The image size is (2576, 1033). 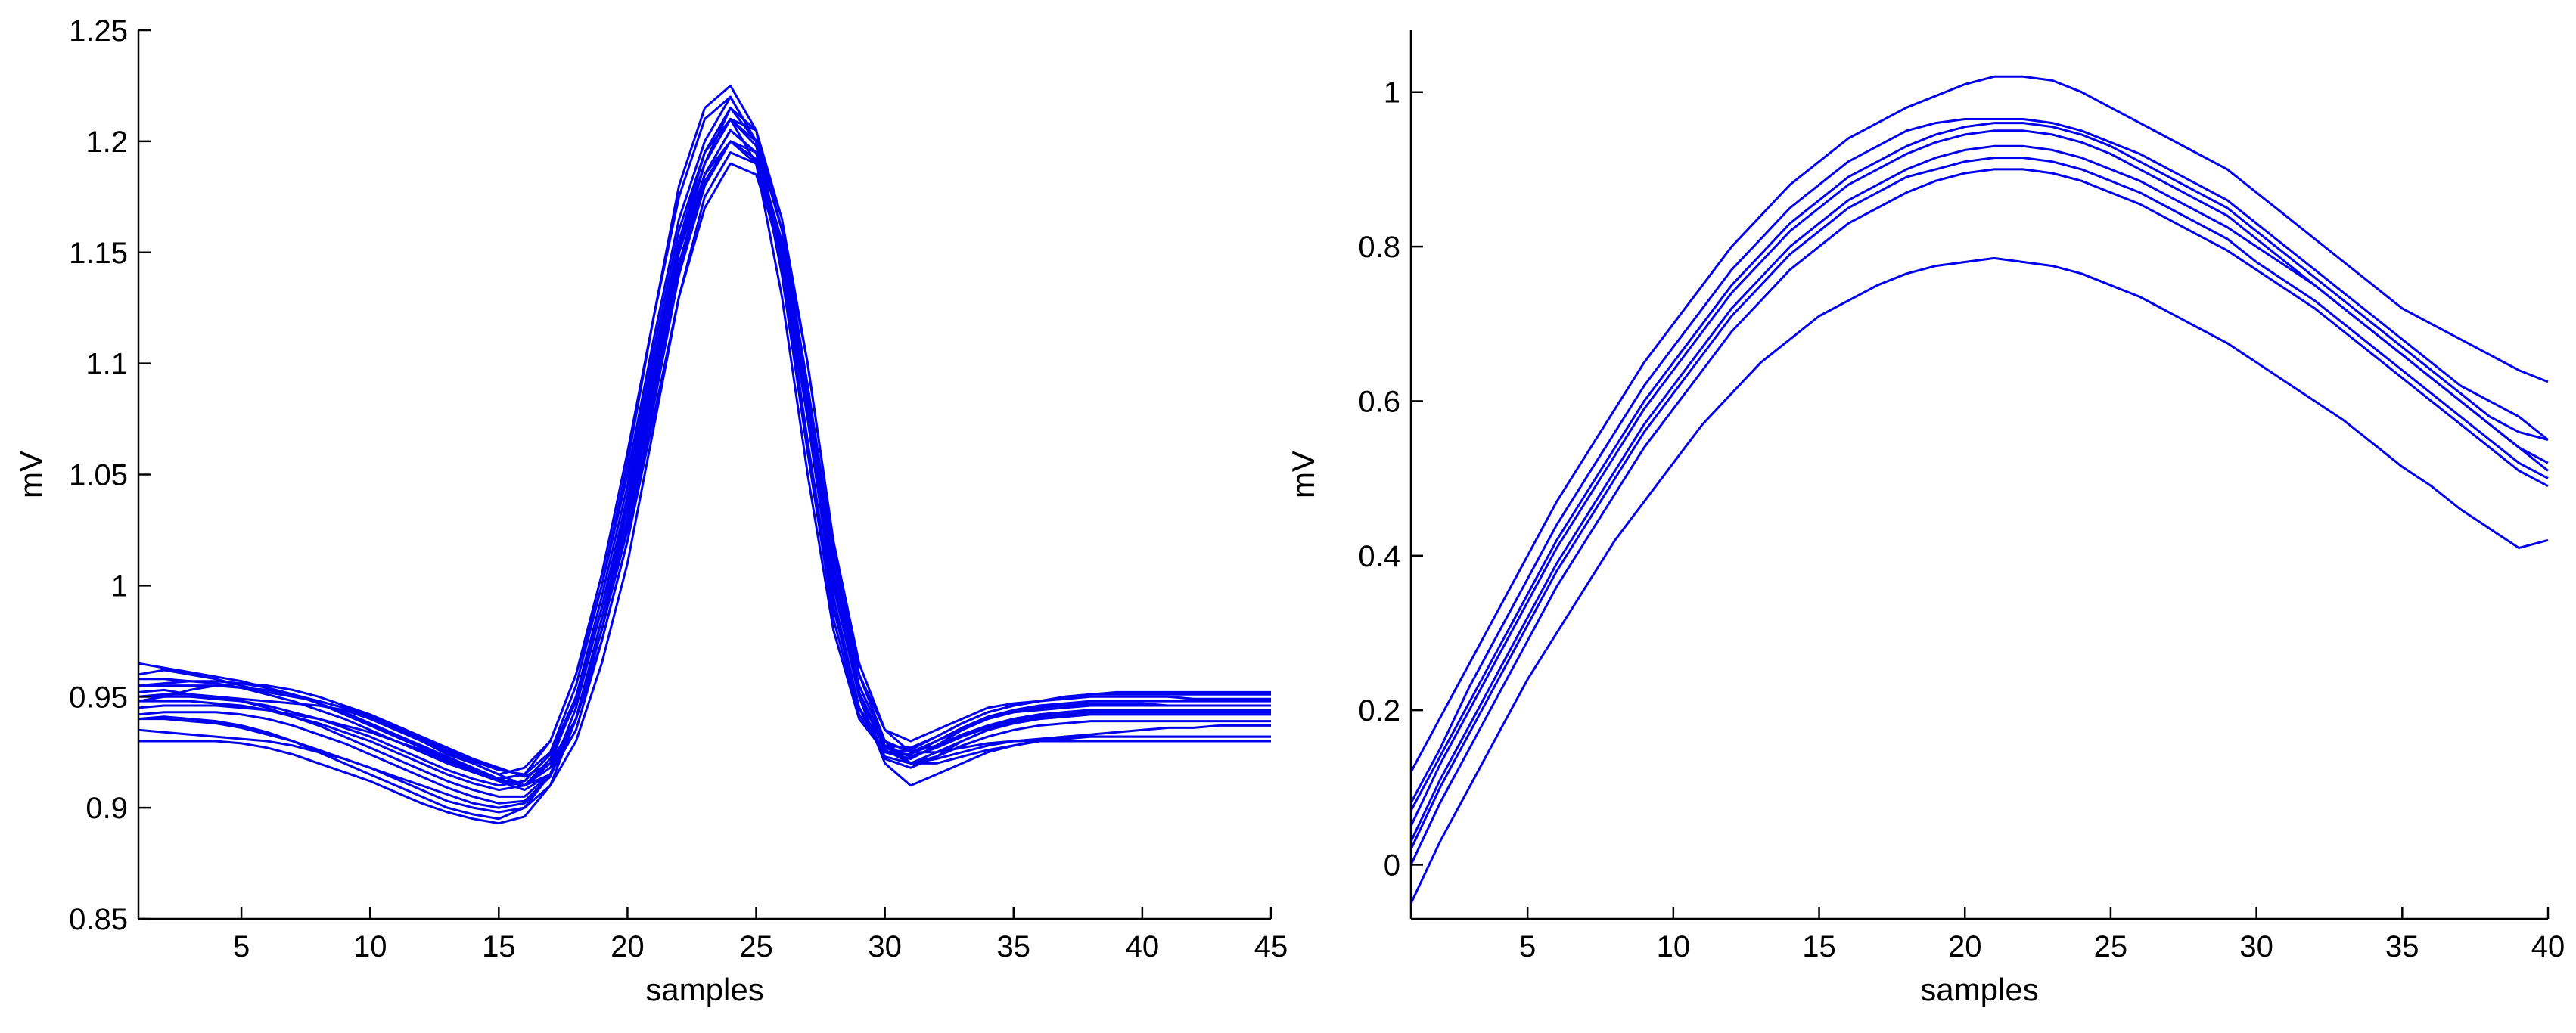 I want to click on y-tick-label: 1.15, so click(x=98, y=253).